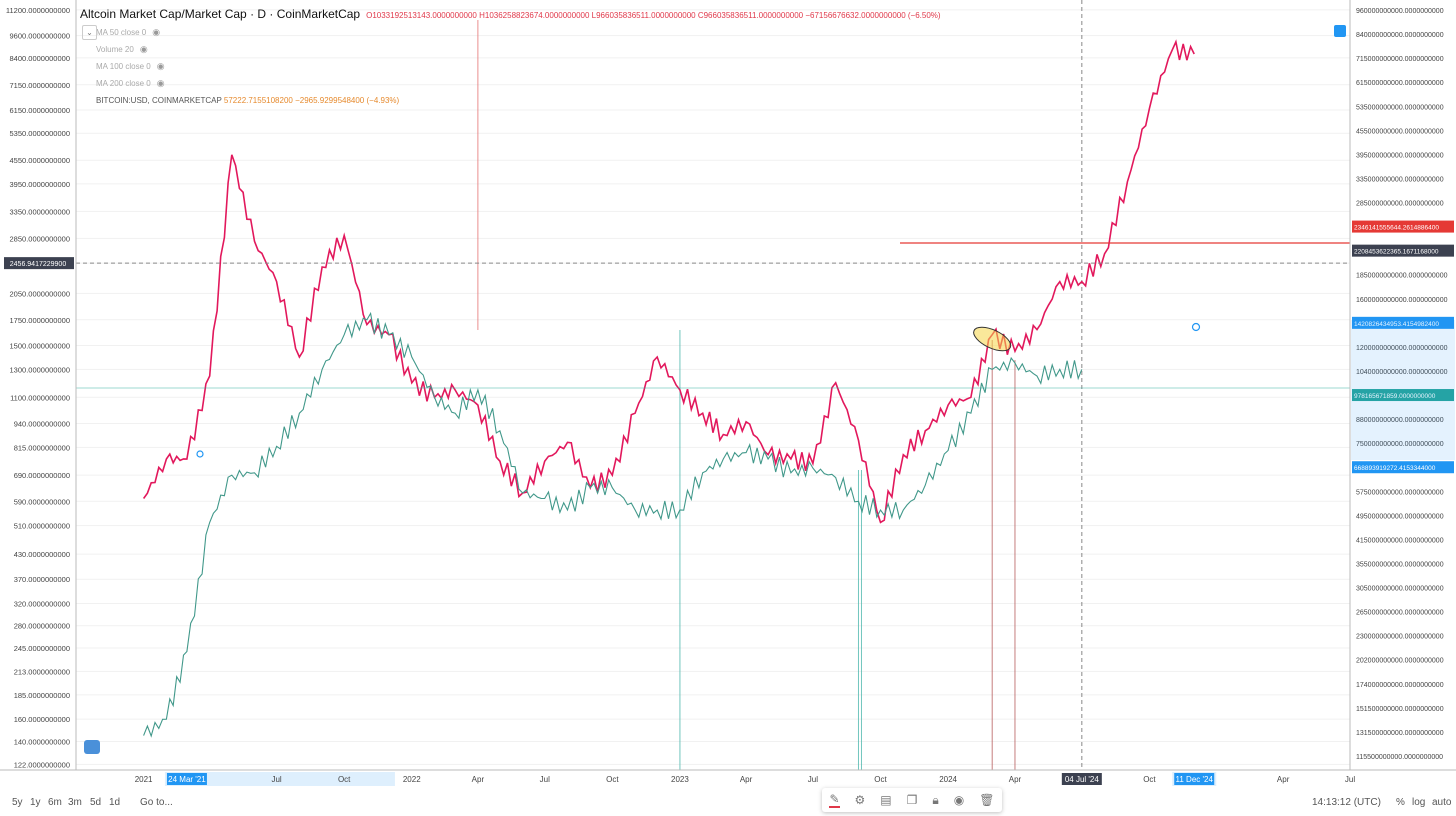 The width and height of the screenshot is (1456, 816). Describe the element at coordinates (1400, 204) in the screenshot. I see `right-tick-label: 285000000000.0000000000` at that location.